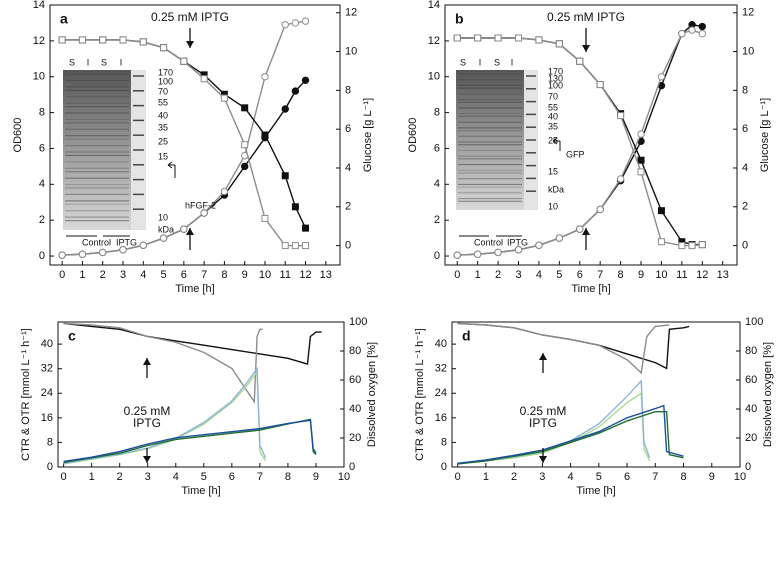 This screenshot has width=784, height=585. What do you see at coordinates (47, 369) in the screenshot?
I see `y-tick-label: 32` at bounding box center [47, 369].